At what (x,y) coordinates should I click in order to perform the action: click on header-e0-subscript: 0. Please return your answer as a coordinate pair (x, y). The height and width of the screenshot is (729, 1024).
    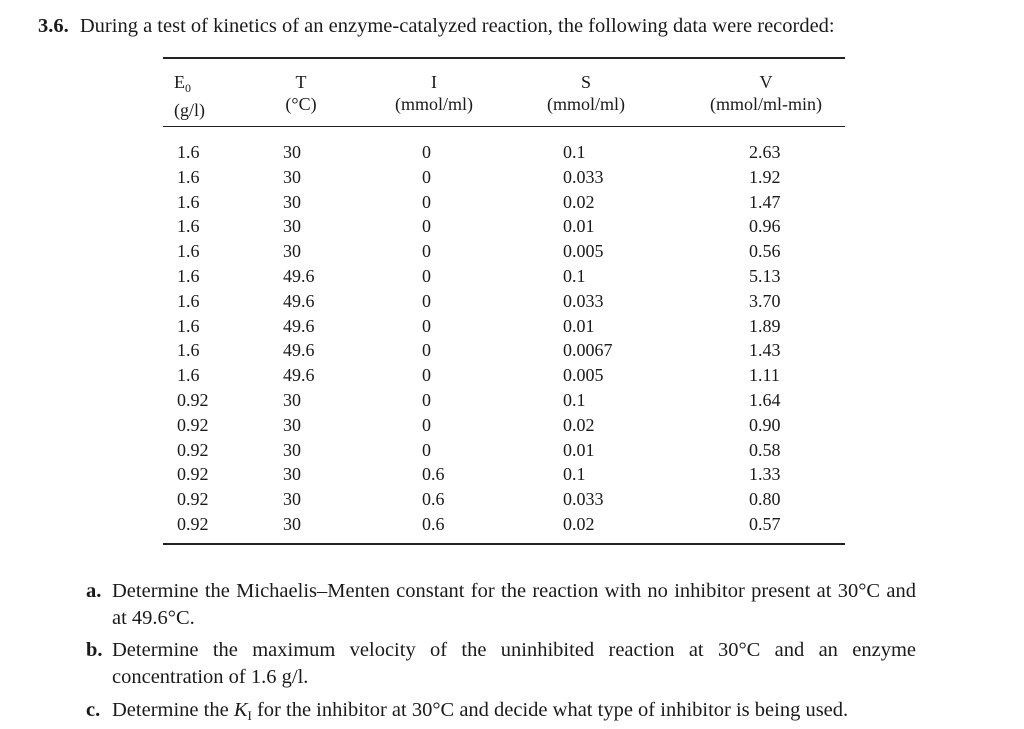
    Looking at the image, I should click on (188, 88).